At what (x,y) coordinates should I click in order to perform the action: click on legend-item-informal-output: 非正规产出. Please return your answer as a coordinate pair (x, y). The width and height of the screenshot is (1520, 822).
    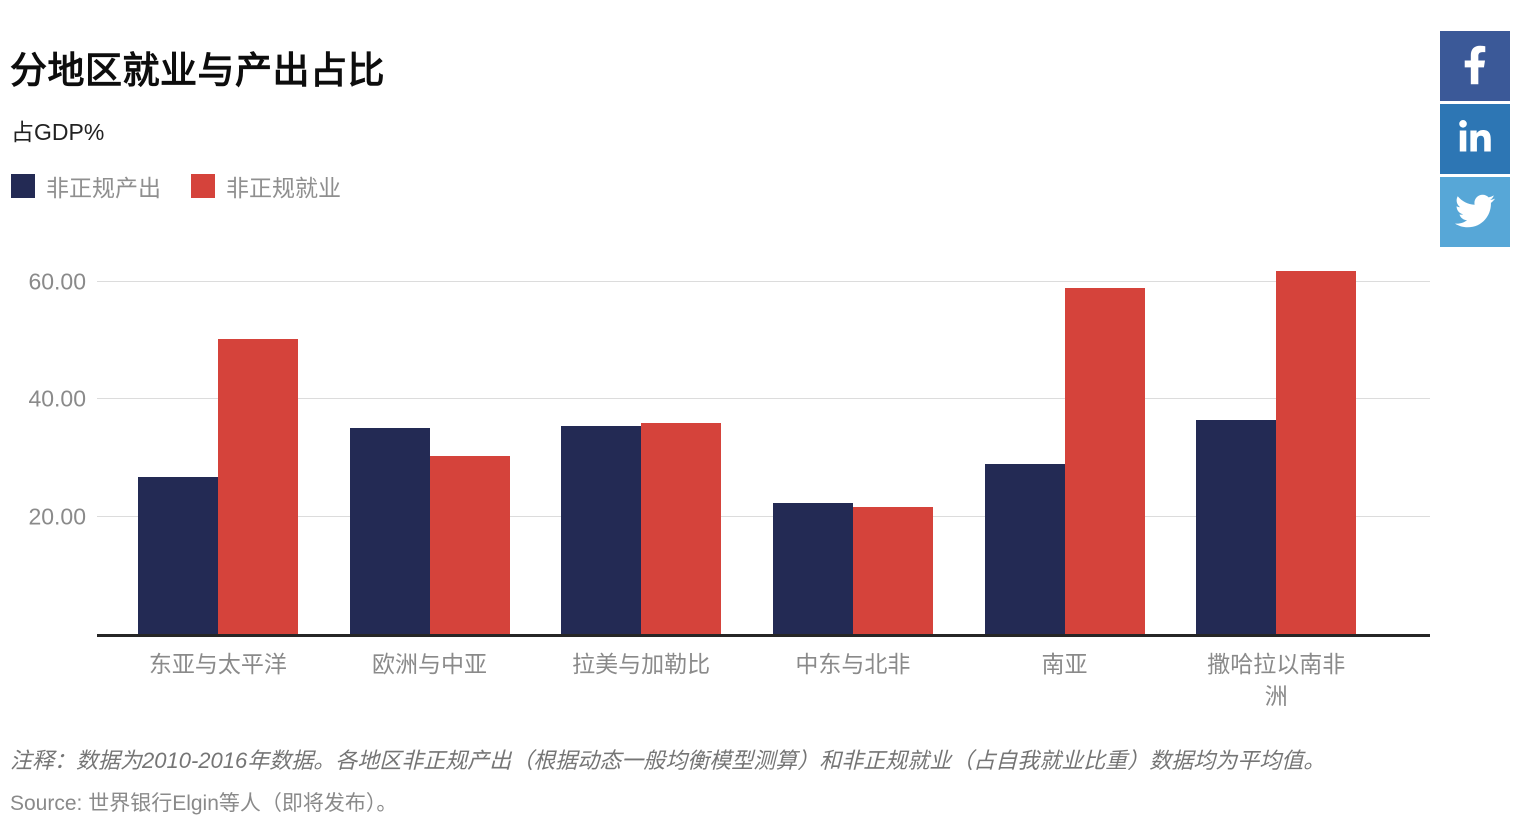
    Looking at the image, I should click on (86, 186).